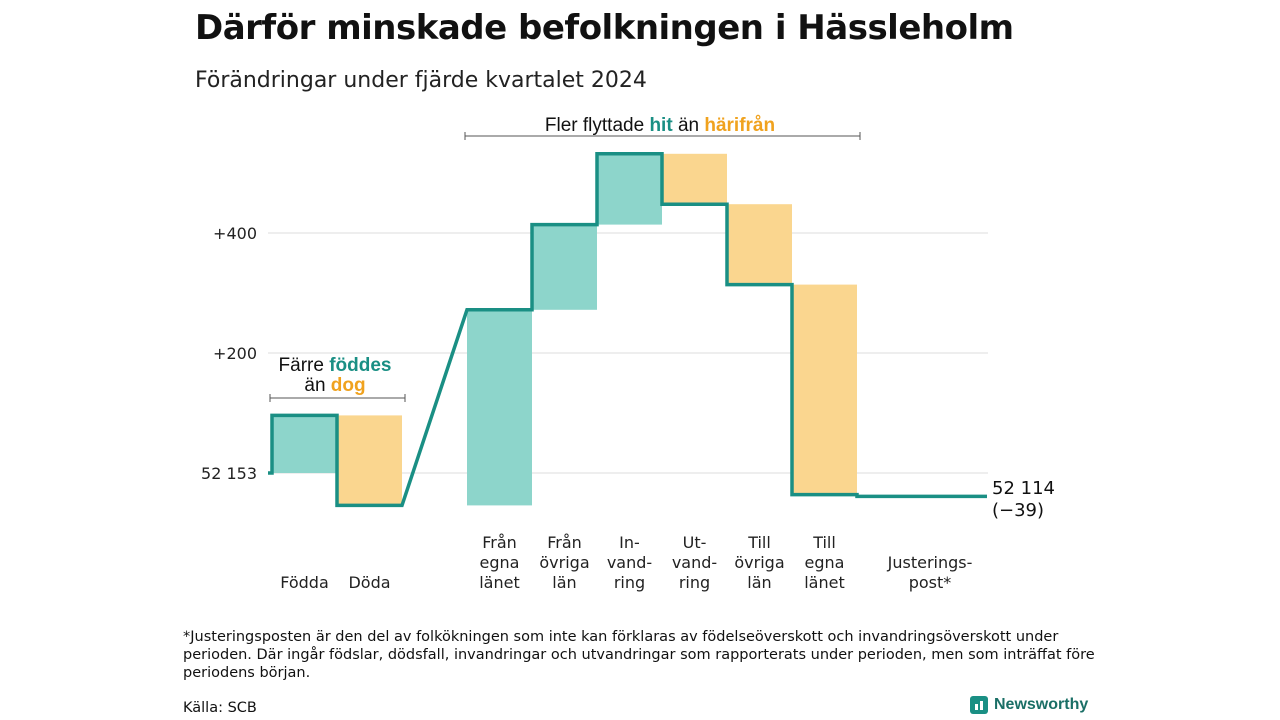 The height and width of the screenshot is (720, 1280). I want to click on top-annotation: Fler flyttade hit än härifrån, so click(662, 127).